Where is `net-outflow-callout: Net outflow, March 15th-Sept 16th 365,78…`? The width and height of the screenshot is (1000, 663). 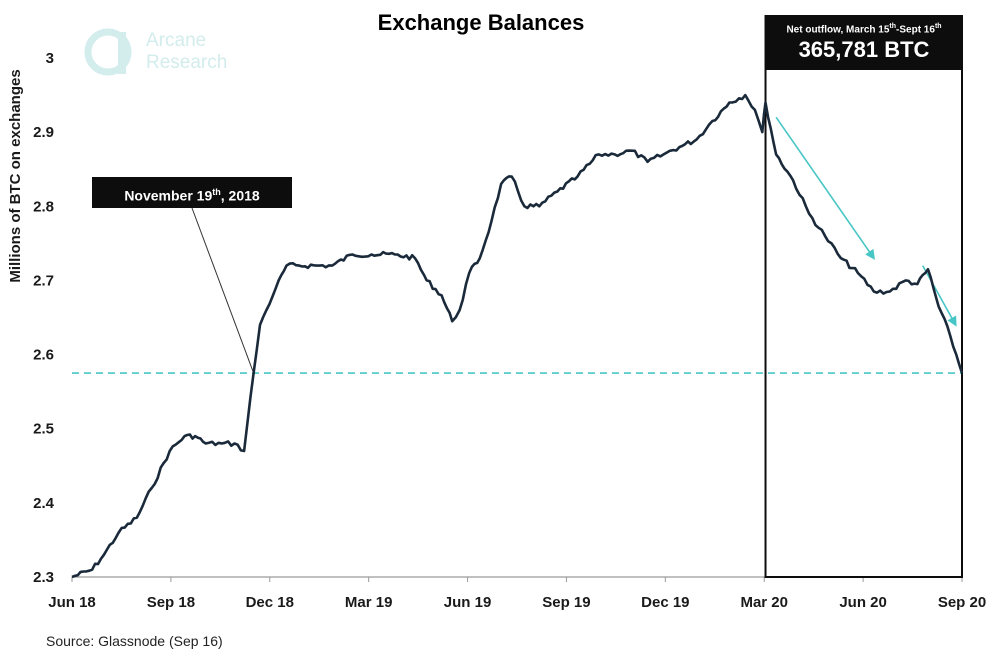
net-outflow-callout: Net outflow, March 15th-Sept 16th 365,78… is located at coordinates (864, 43).